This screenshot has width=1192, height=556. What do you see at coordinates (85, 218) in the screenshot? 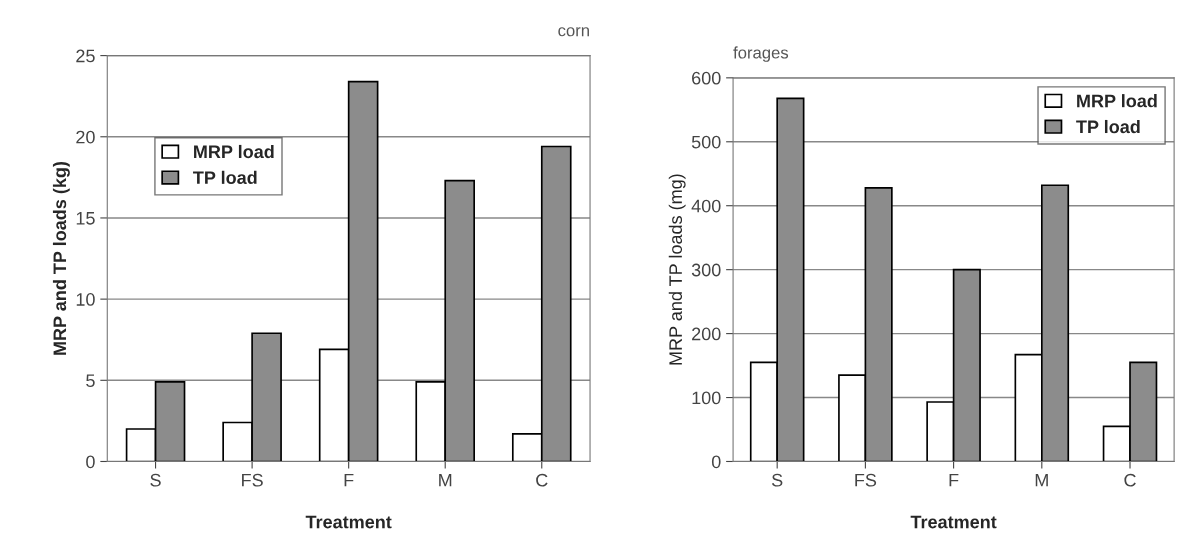
I see `y-tick-label: 15` at bounding box center [85, 218].